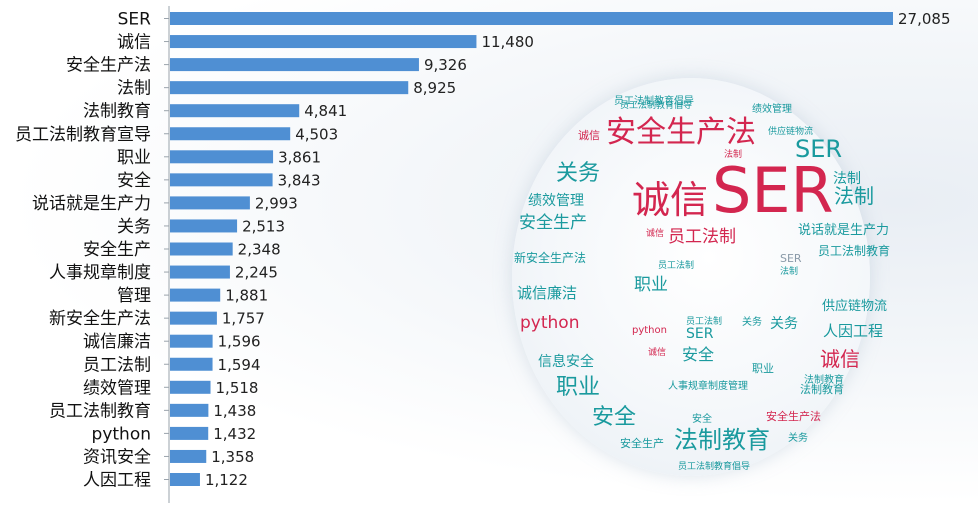 The image size is (978, 506). I want to click on word-cloud-word: 人事规章制度管理, so click(708, 385).